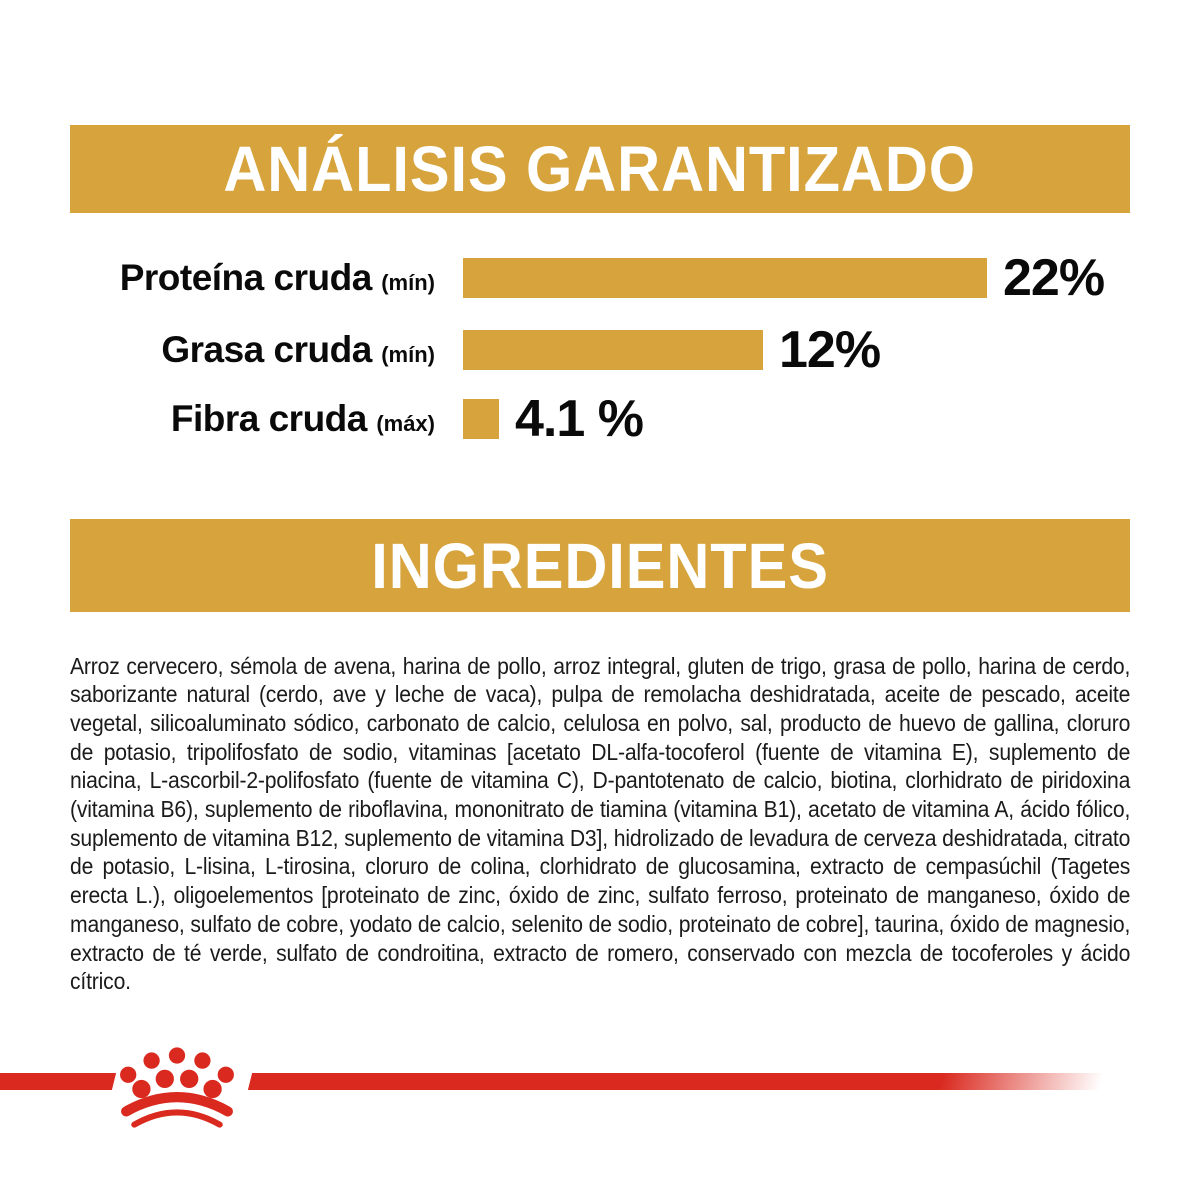 The image size is (1200, 1200). I want to click on analysis-title-band: ANÁLISIS GARANTIZADO, so click(600, 169).